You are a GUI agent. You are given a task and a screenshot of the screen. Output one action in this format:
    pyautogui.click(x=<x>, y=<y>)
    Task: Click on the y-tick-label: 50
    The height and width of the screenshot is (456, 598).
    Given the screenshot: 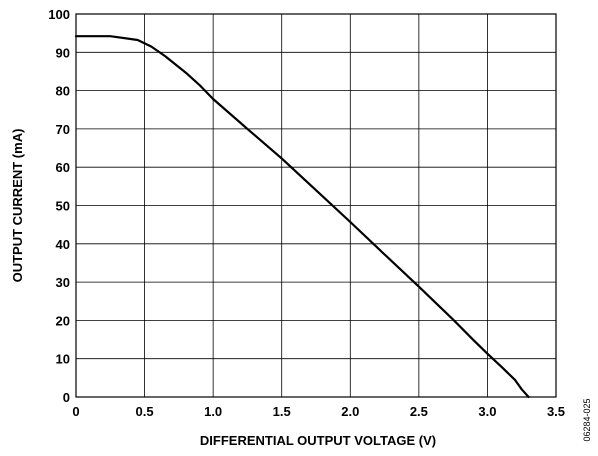 What is the action you would take?
    pyautogui.click(x=63, y=206)
    